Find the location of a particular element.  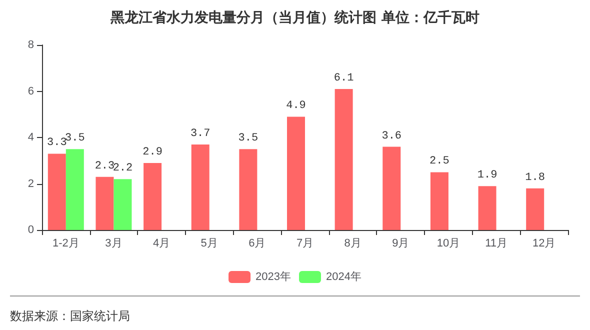

data-label: 2.2 is located at coordinates (122, 168).